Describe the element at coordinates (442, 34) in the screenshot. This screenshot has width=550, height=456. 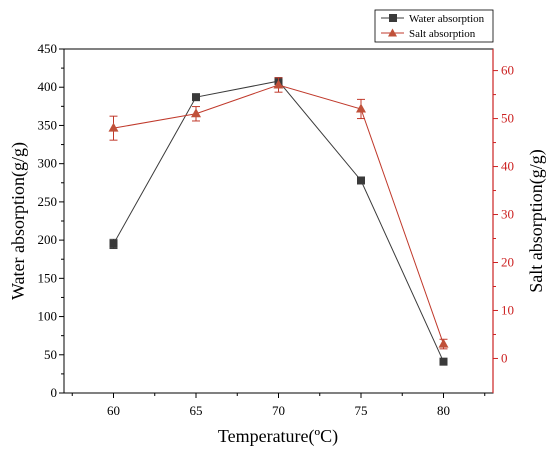
I see `legend-salt-label: Salt absorption` at that location.